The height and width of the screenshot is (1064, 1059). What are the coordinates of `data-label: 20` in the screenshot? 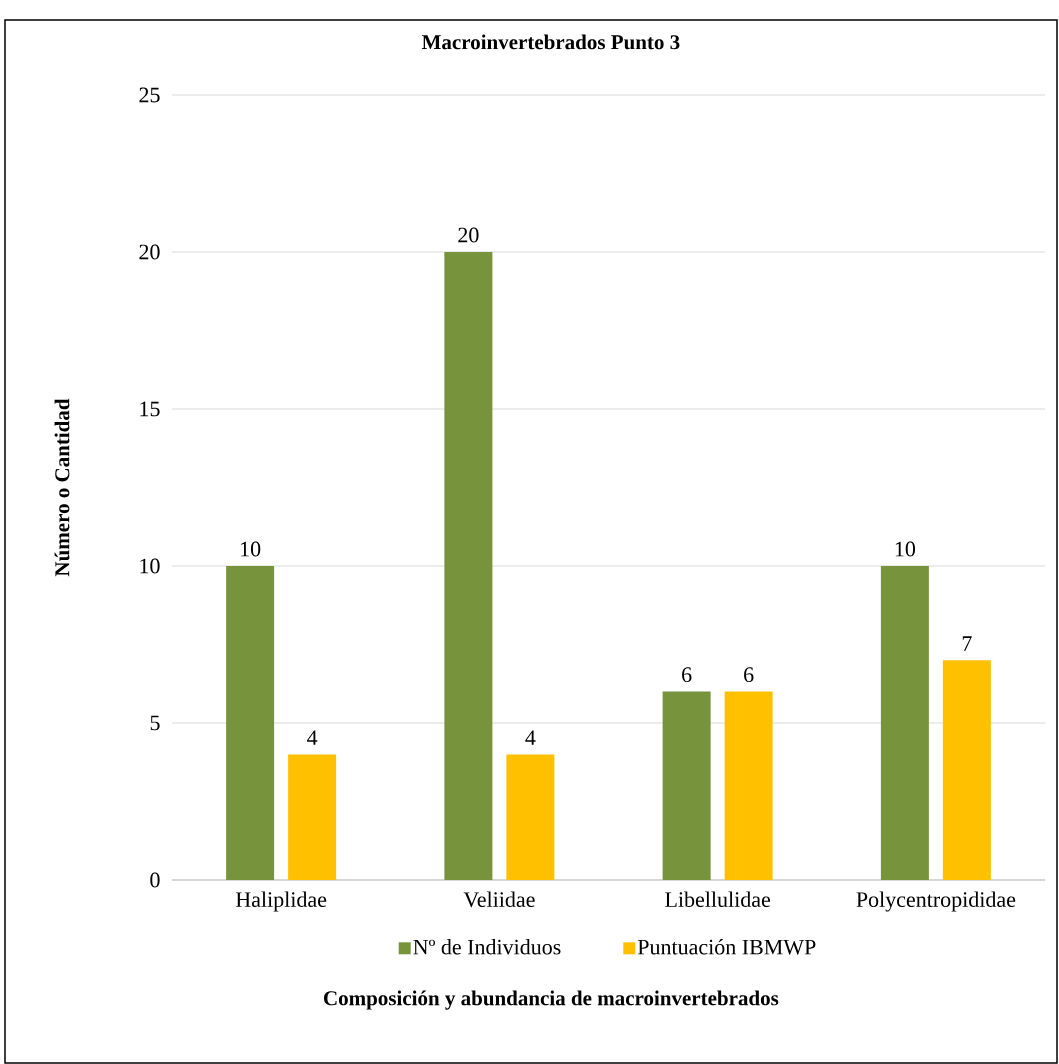 It's located at (468, 235).